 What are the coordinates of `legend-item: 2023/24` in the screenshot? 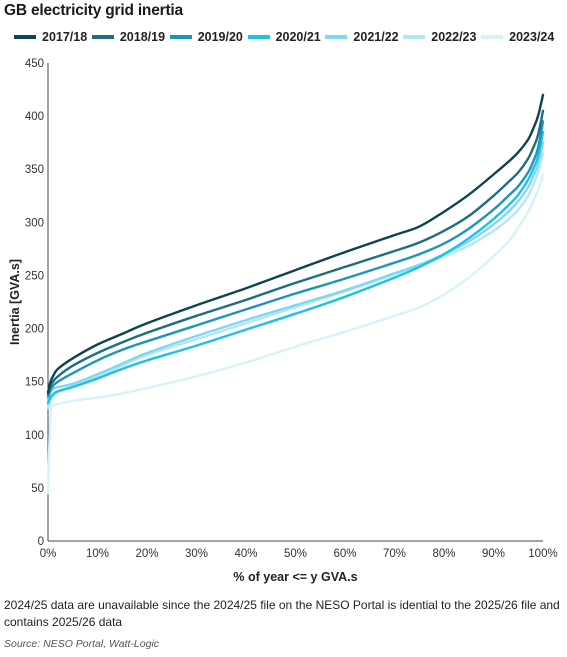 It's located at (517, 38).